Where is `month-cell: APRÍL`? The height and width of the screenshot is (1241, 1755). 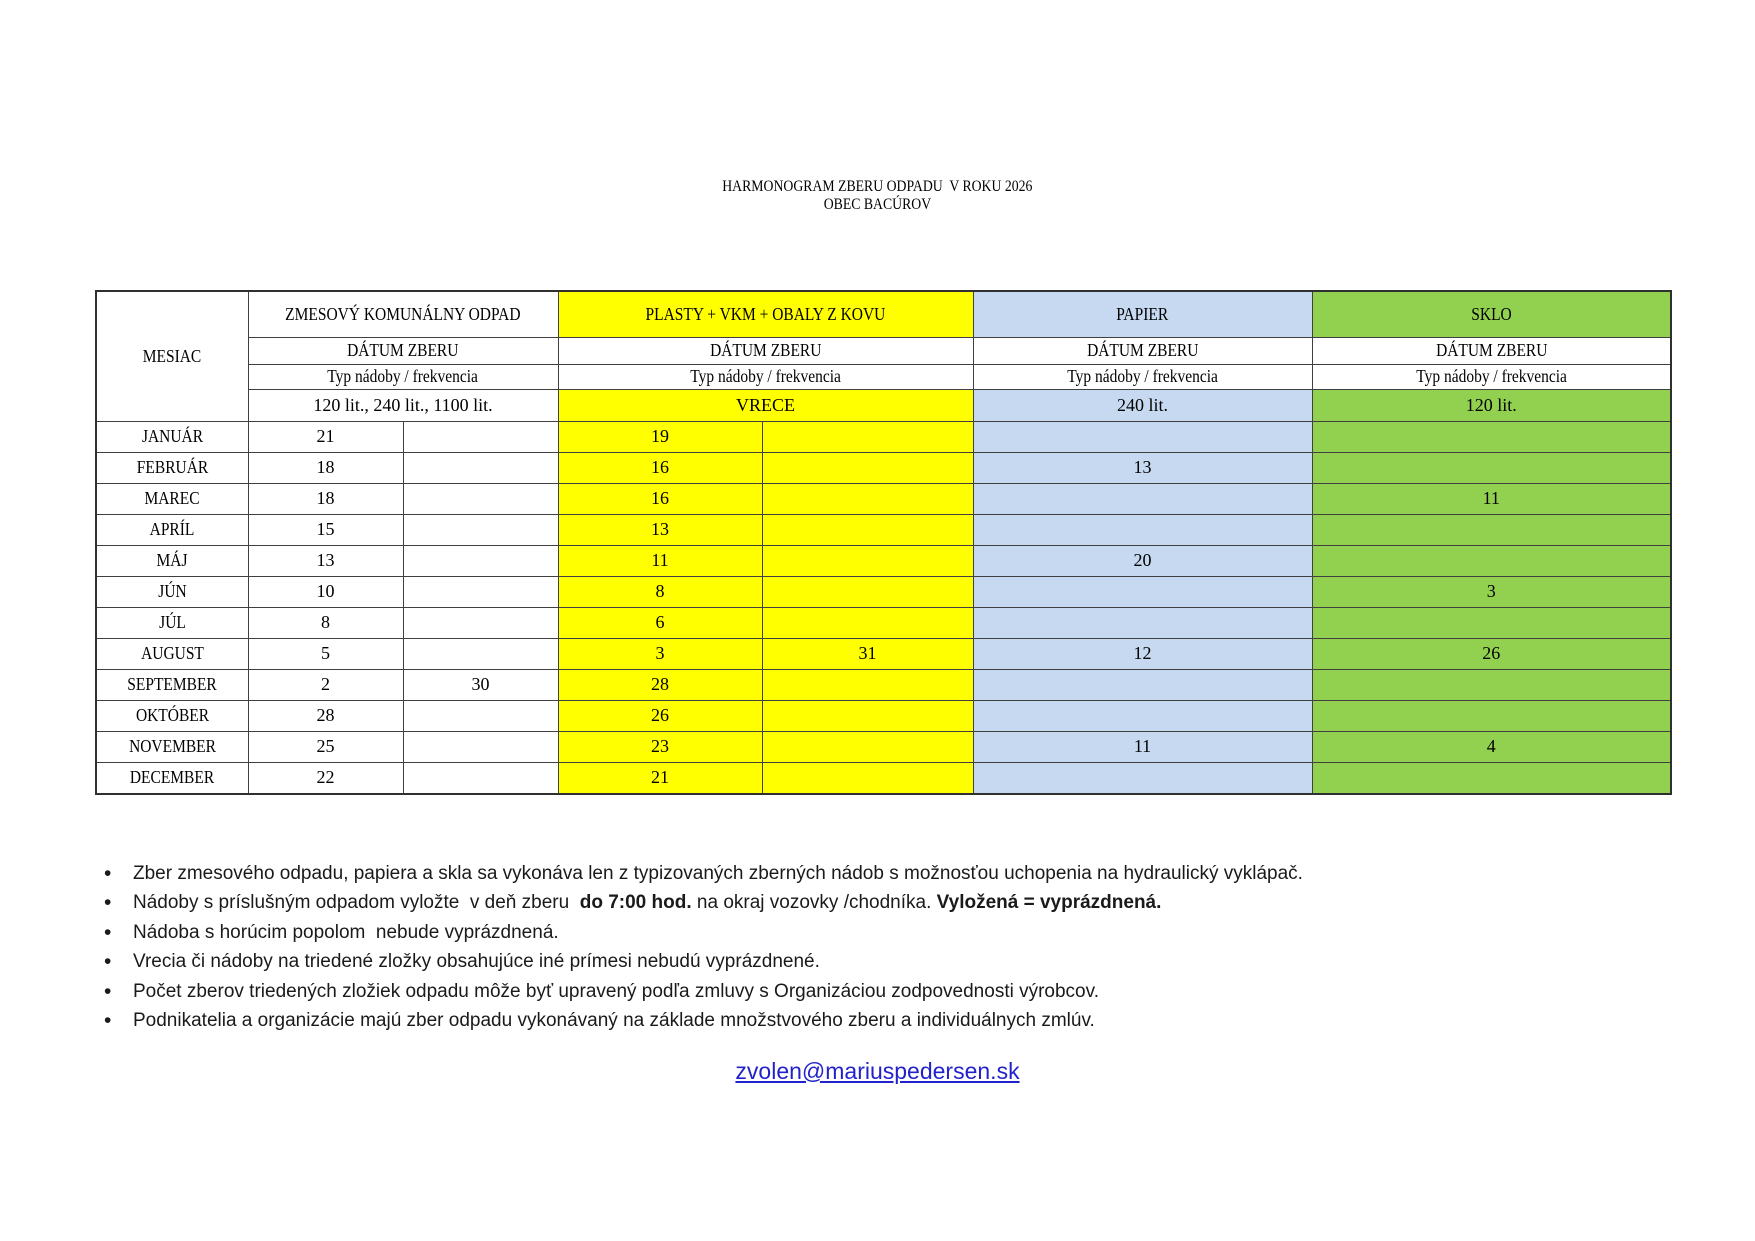 month-cell: APRÍL is located at coordinates (172, 529).